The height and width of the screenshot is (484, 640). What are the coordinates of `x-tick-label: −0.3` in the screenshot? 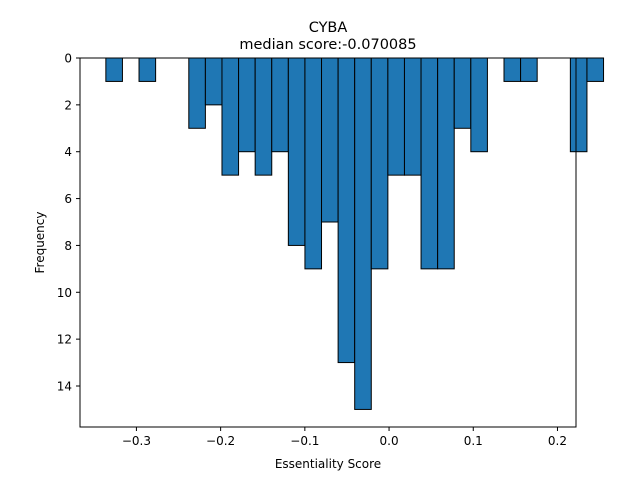 It's located at (136, 441).